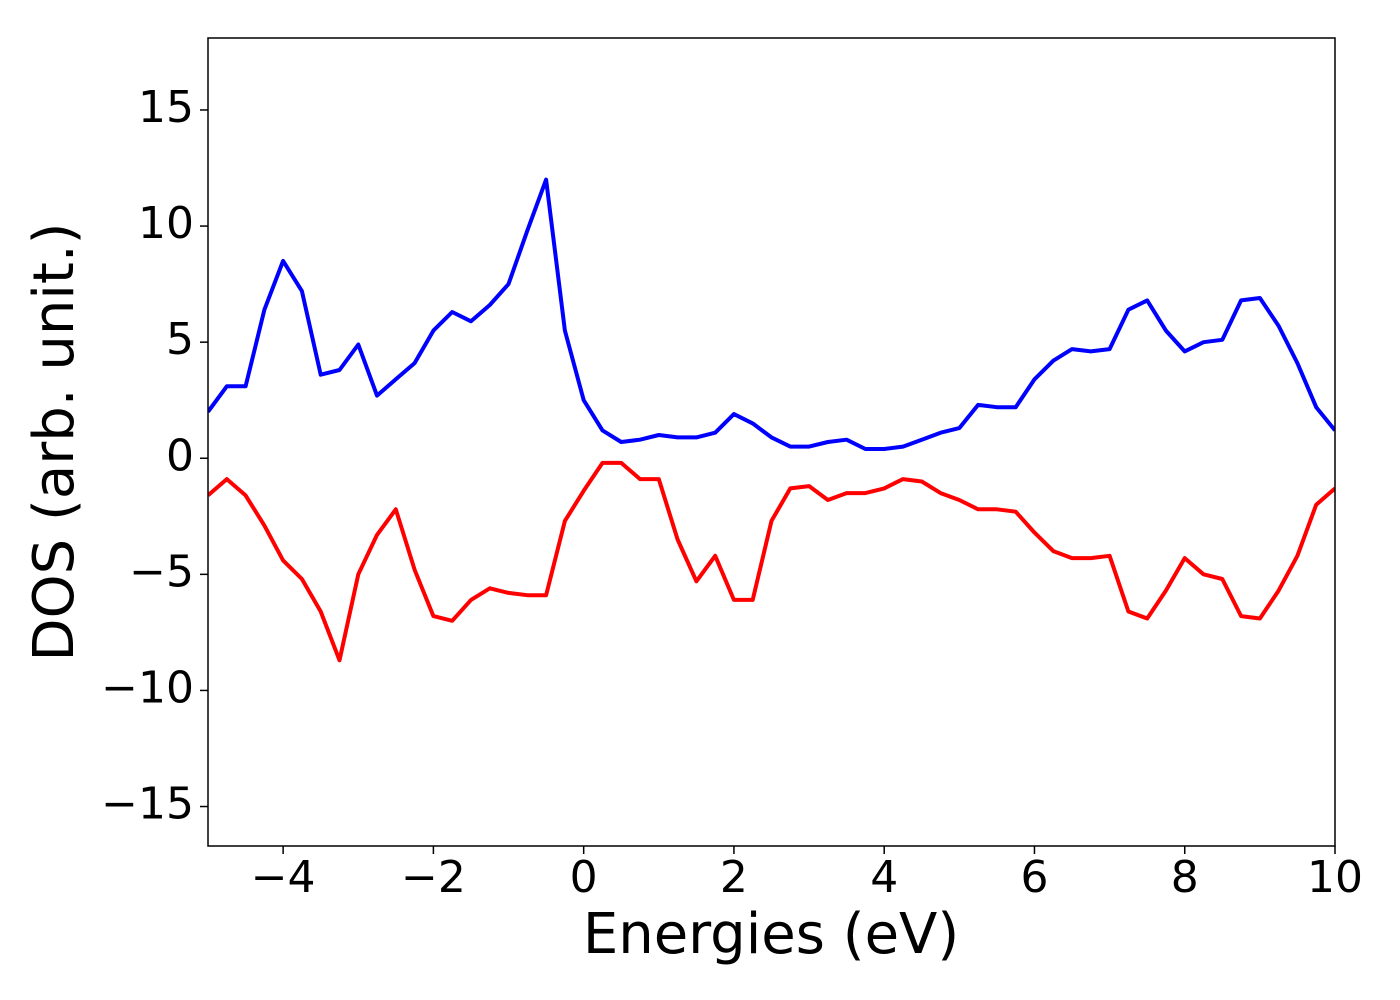 The image size is (1400, 1000). Describe the element at coordinates (147, 687) in the screenshot. I see `y-tick-label: −10` at that location.